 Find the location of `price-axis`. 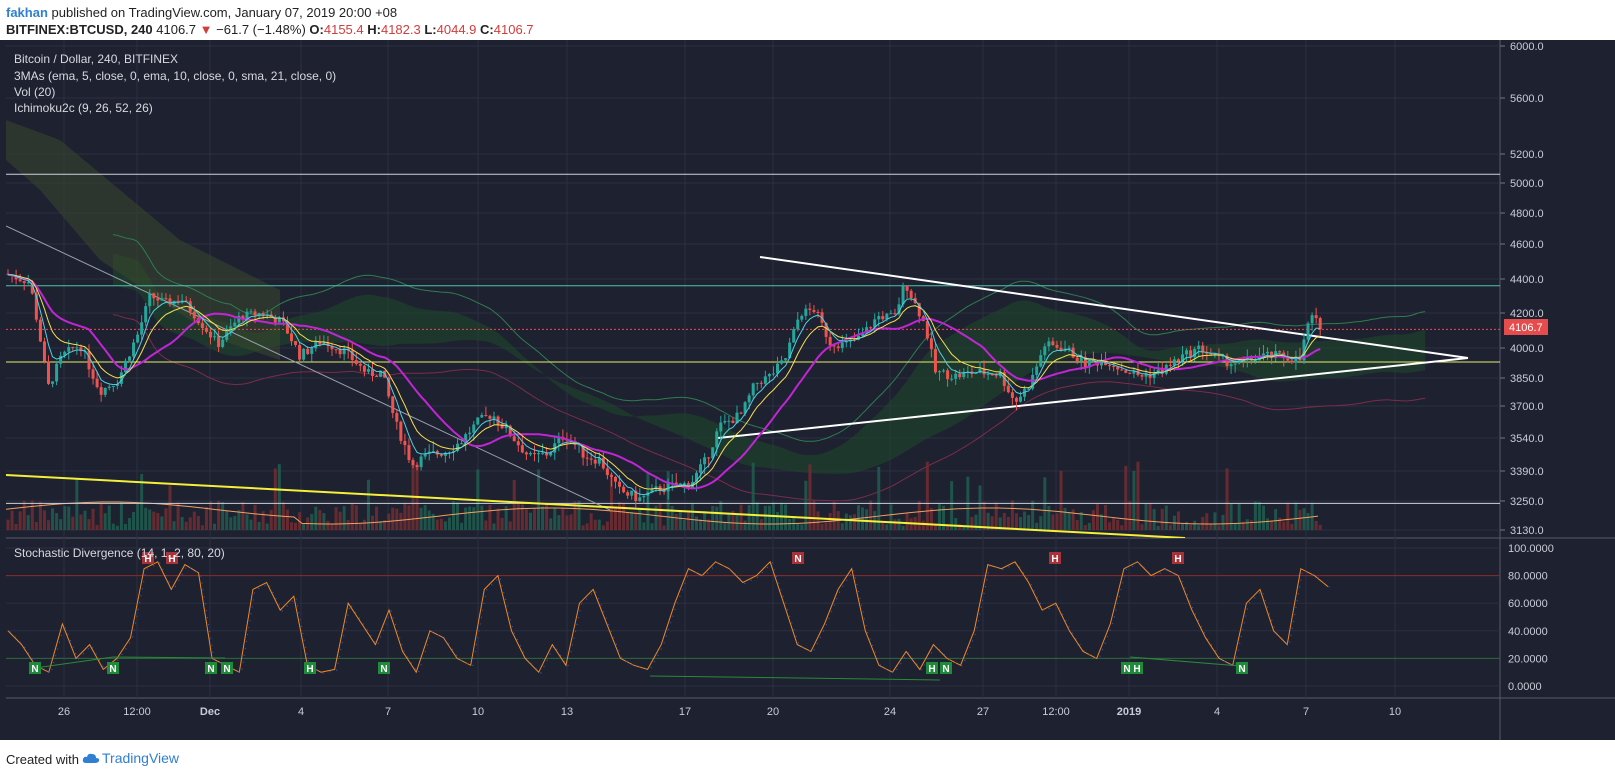

price-axis is located at coordinates (1557, 390).